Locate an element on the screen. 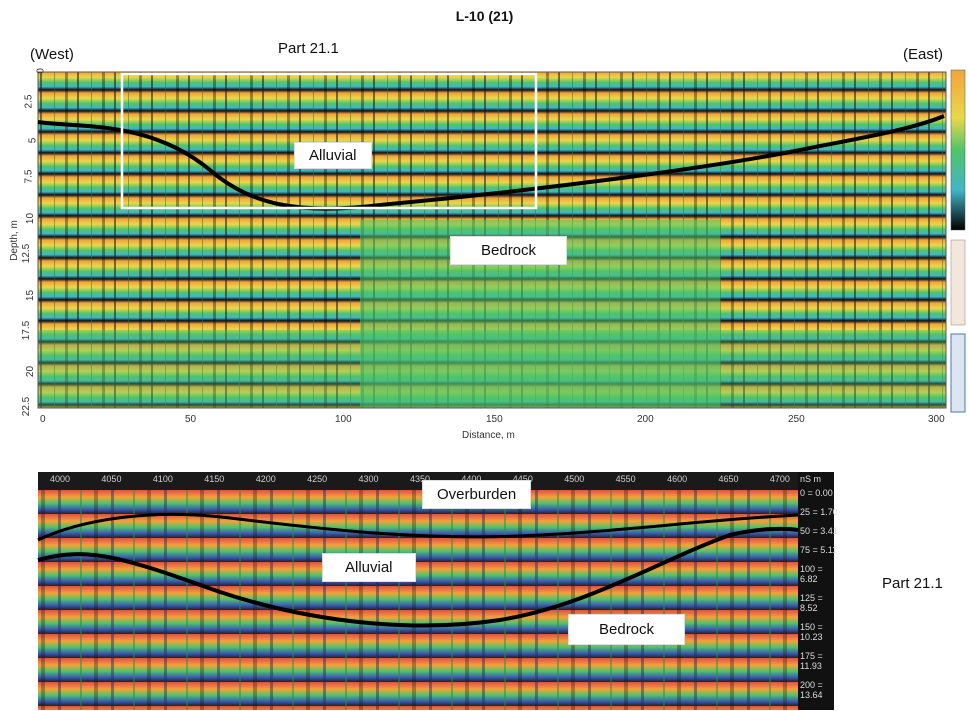 This screenshot has height=711, width=969. x-axis-label: Distance, m is located at coordinates (488, 435).